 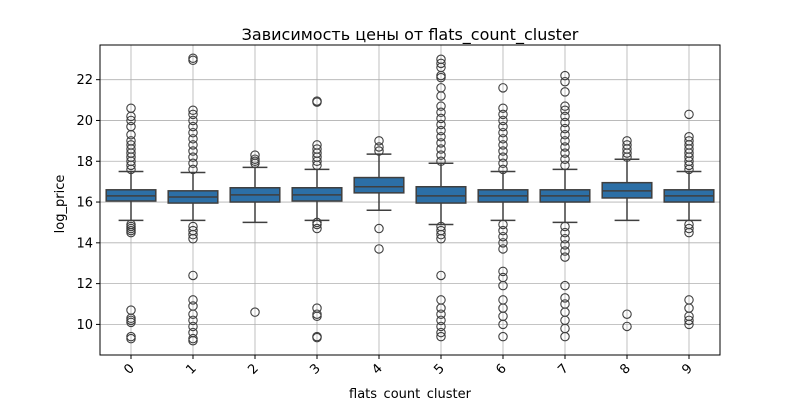 I want to click on x-tick-label: 2, so click(x=253, y=369).